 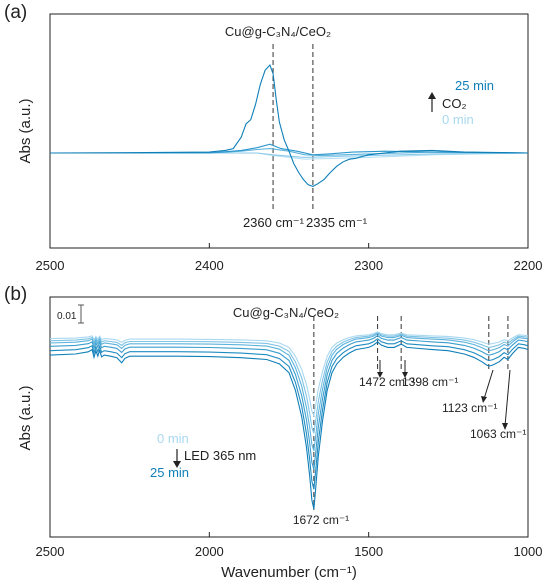 I want to click on arrowhead-1063-icon, so click(x=505, y=426).